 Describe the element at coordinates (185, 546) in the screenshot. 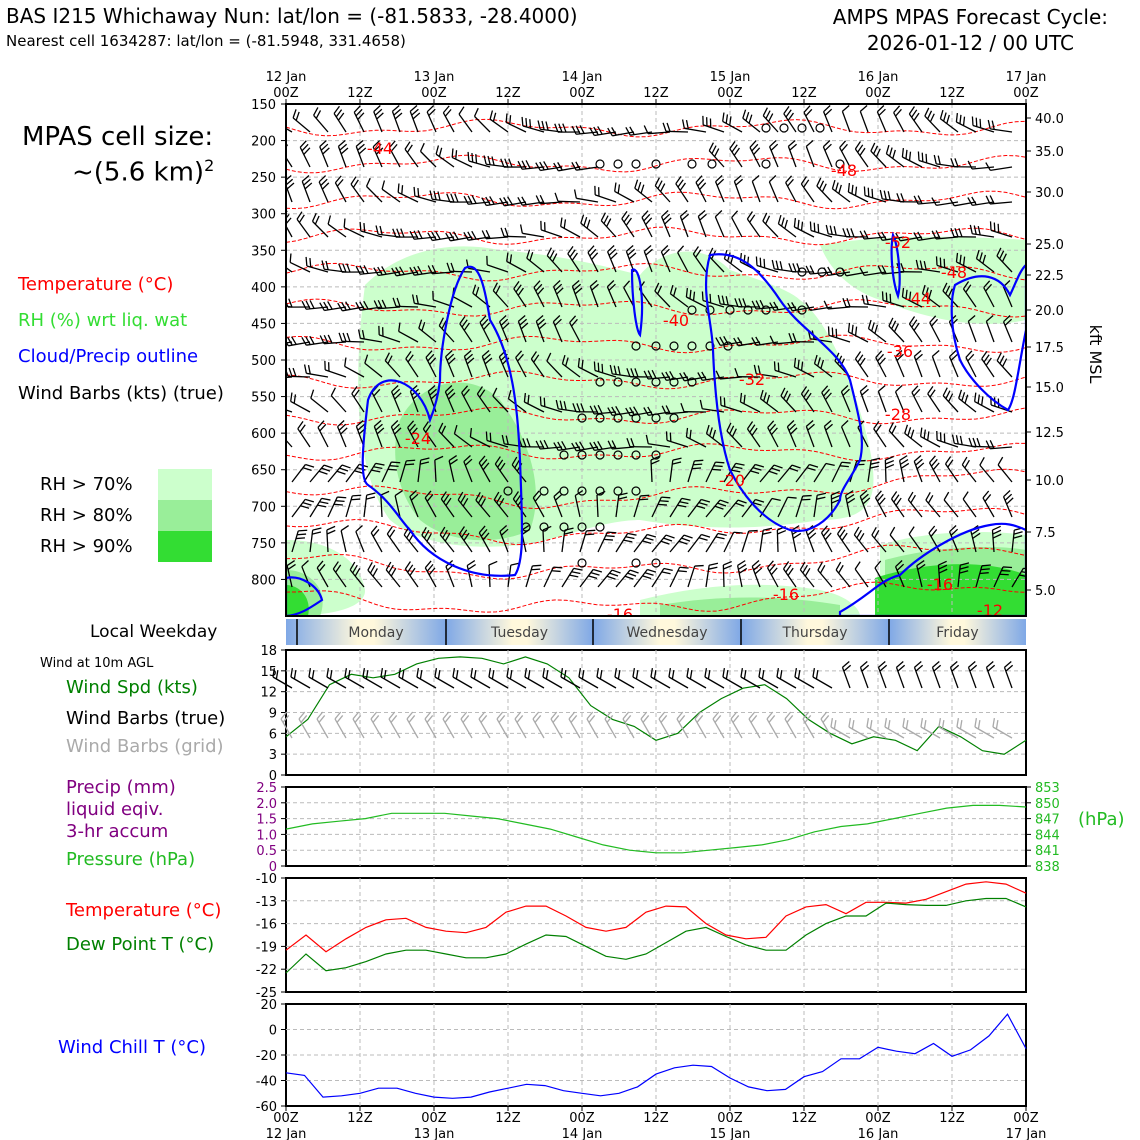

I see `legend-rh90-swatch` at that location.